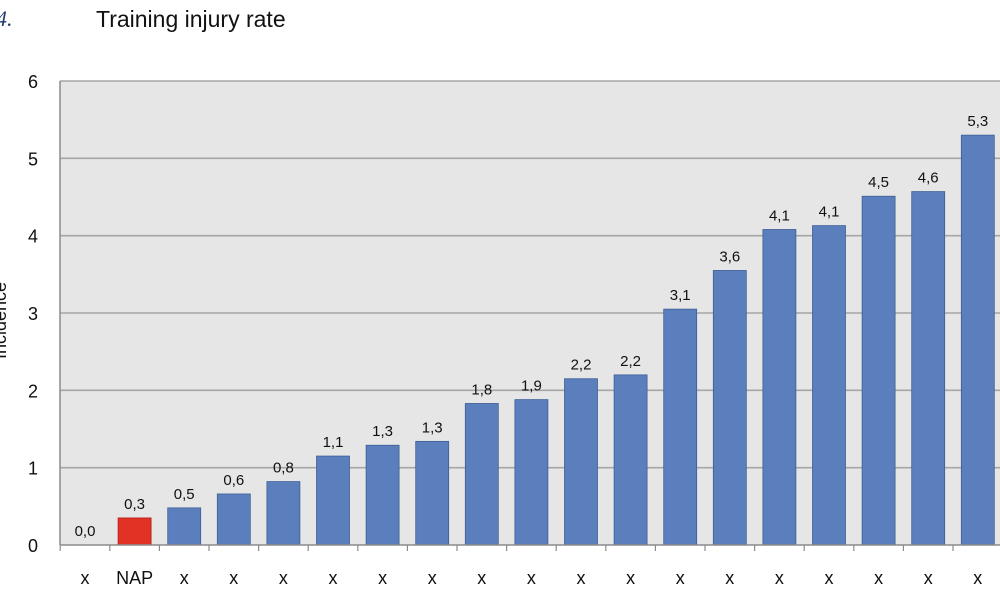  I want to click on data-label: 1,9, so click(531, 386).